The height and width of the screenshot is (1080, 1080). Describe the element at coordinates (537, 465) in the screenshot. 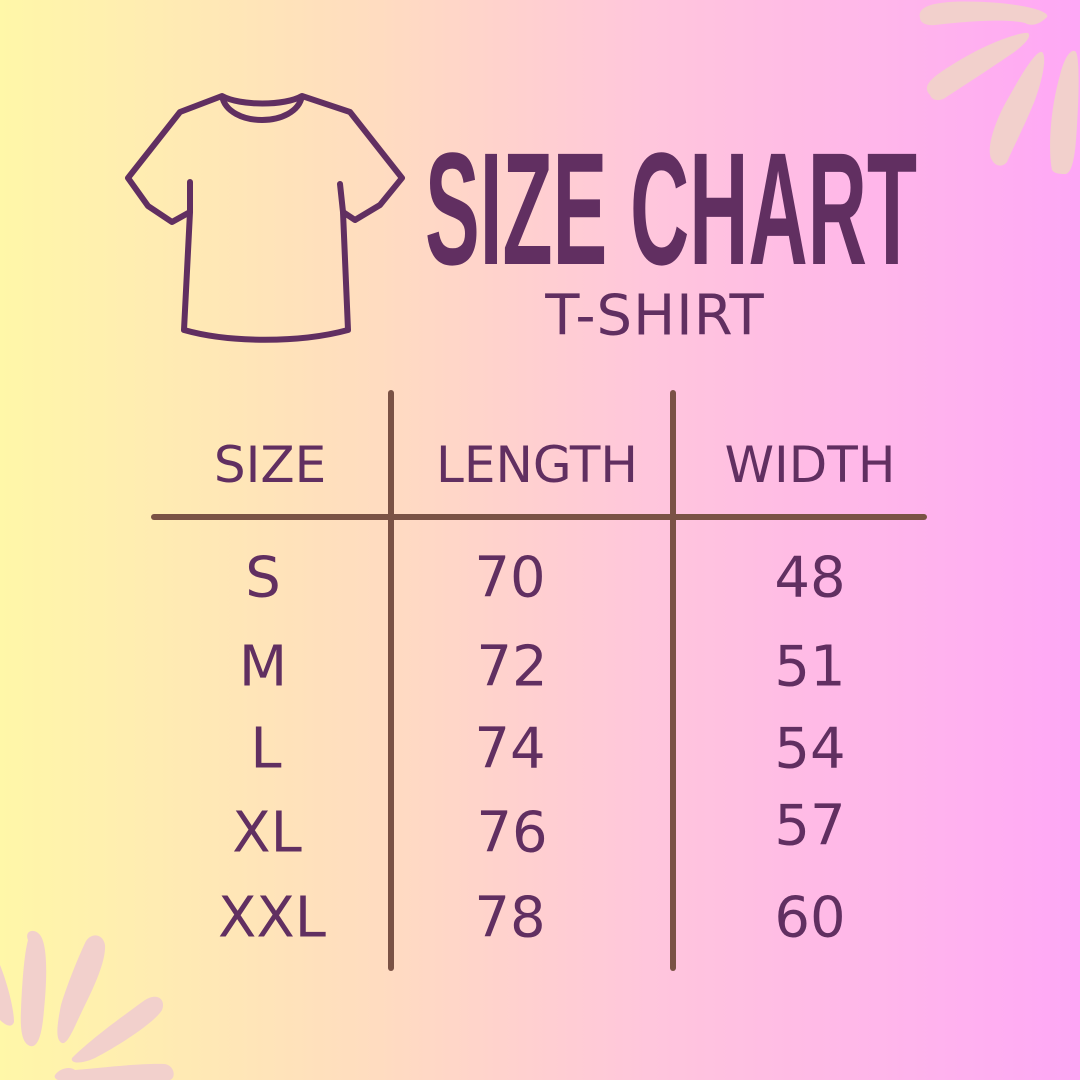

I see `header-length: LENGTH` at that location.